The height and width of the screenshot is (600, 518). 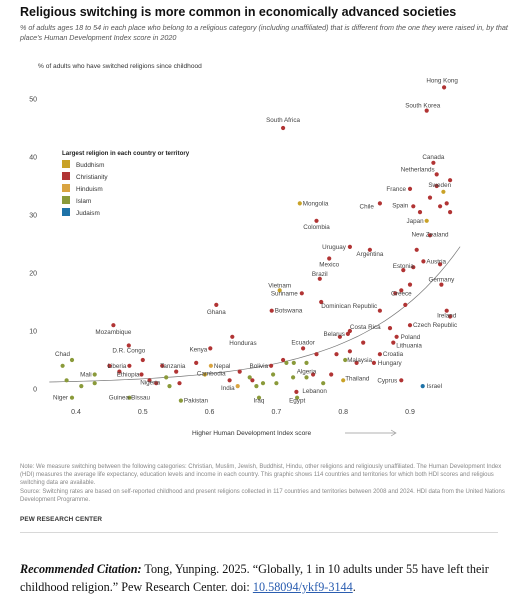 What do you see at coordinates (271, 365) in the screenshot?
I see `point-bolivia` at bounding box center [271, 365].